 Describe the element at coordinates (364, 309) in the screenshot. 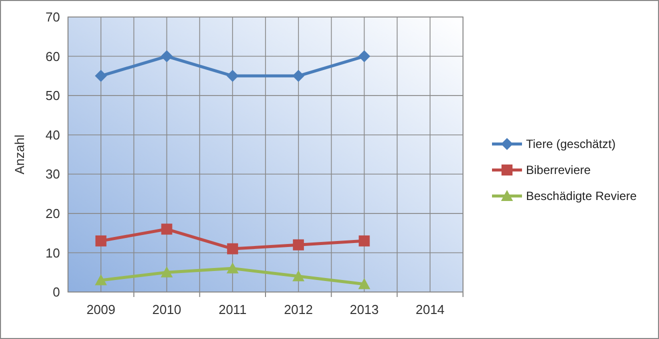

I see `x-tick-label: 2013` at that location.